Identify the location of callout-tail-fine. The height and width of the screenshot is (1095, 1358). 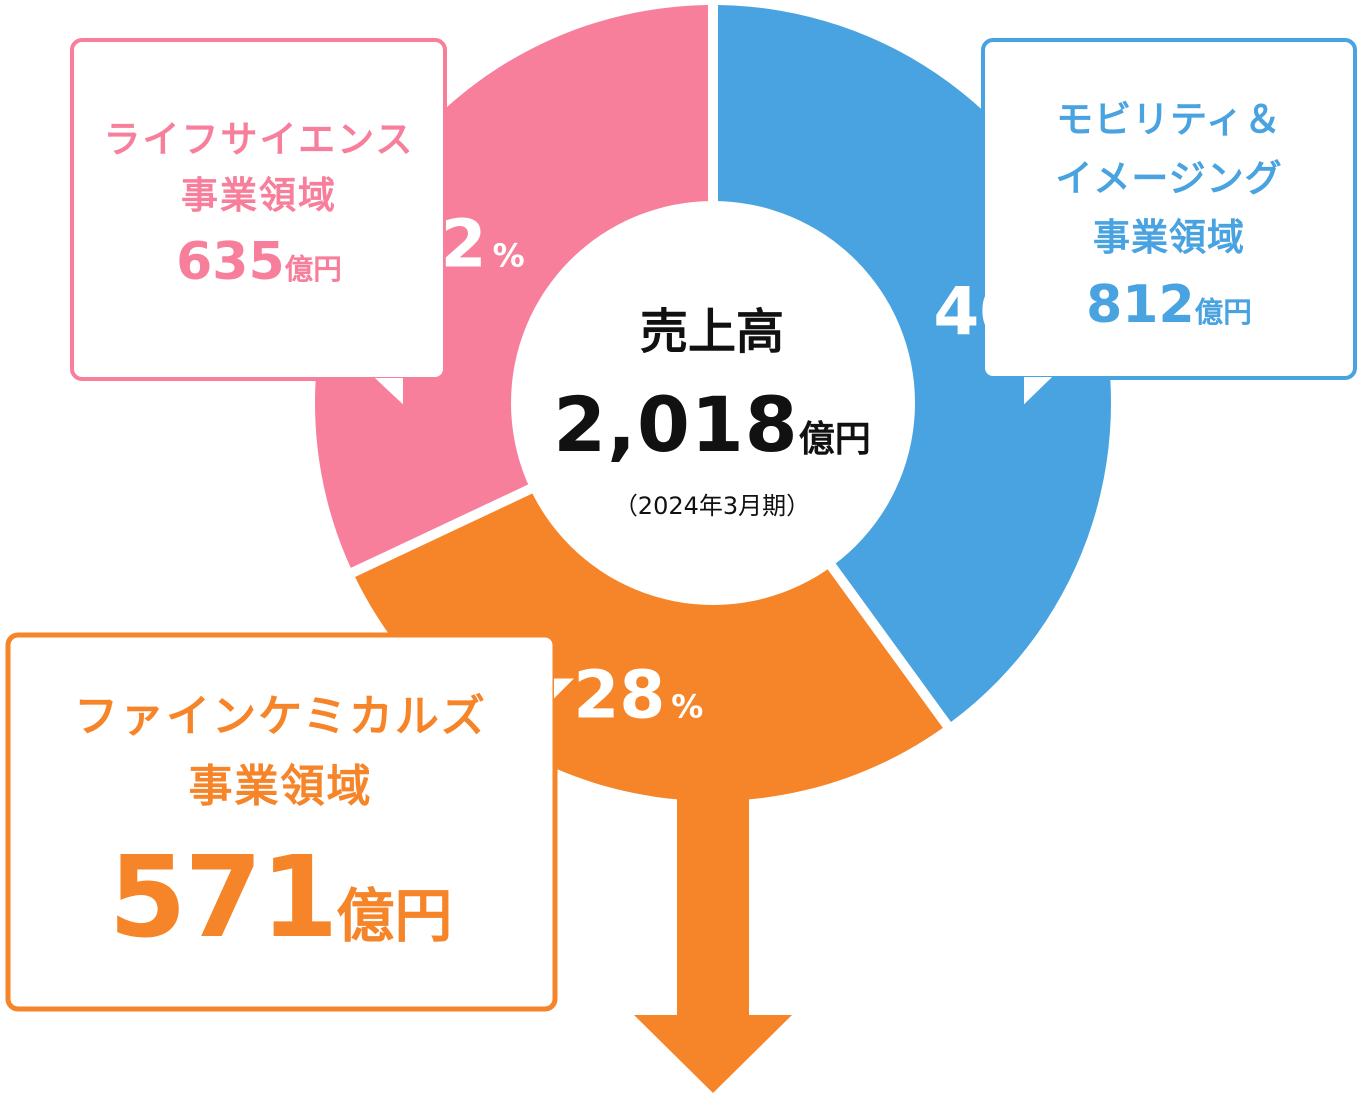
(567, 688).